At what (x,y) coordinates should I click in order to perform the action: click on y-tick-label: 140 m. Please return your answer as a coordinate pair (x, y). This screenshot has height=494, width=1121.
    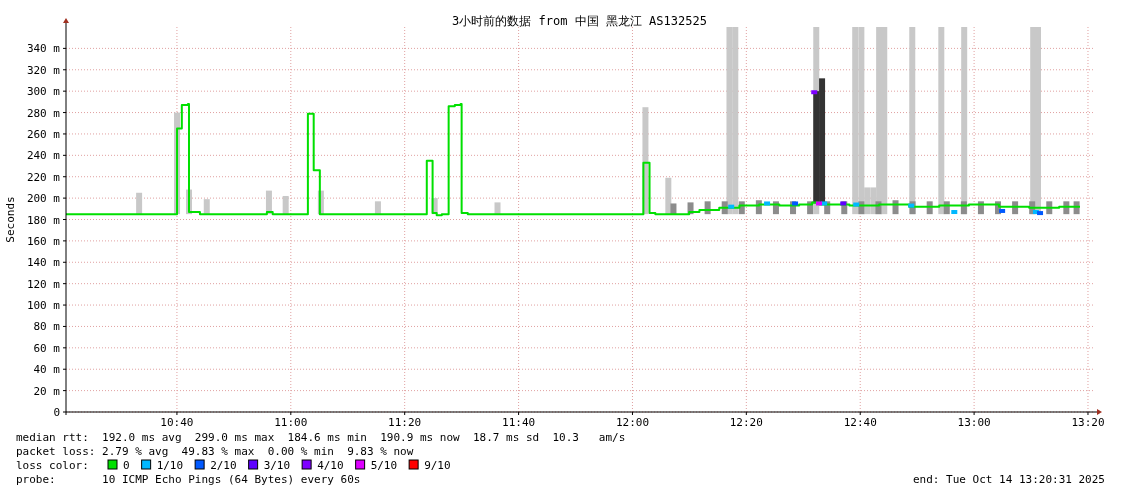
    Looking at the image, I should click on (43, 263).